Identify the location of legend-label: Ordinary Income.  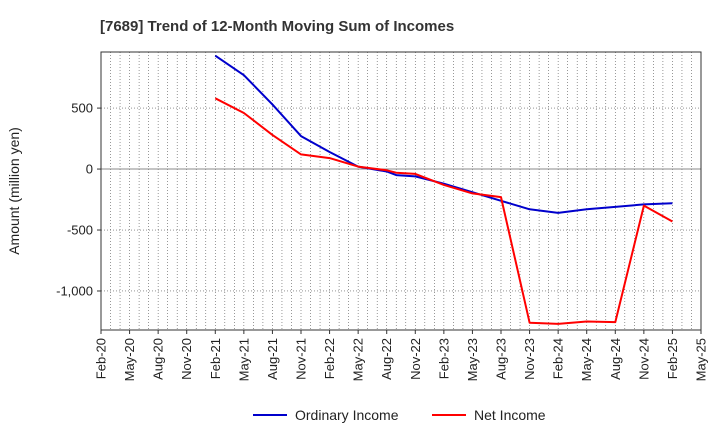
(347, 415).